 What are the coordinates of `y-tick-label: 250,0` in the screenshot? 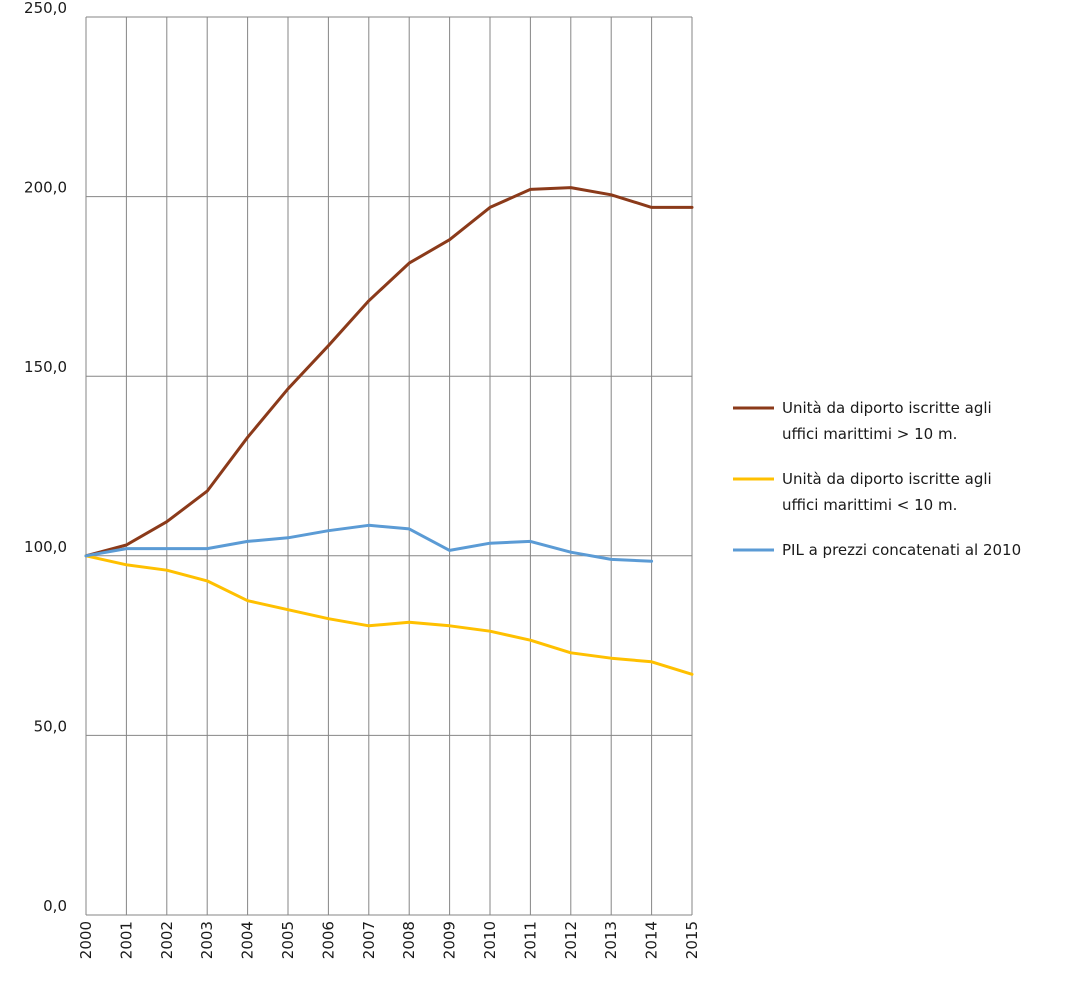 It's located at (45, 8).